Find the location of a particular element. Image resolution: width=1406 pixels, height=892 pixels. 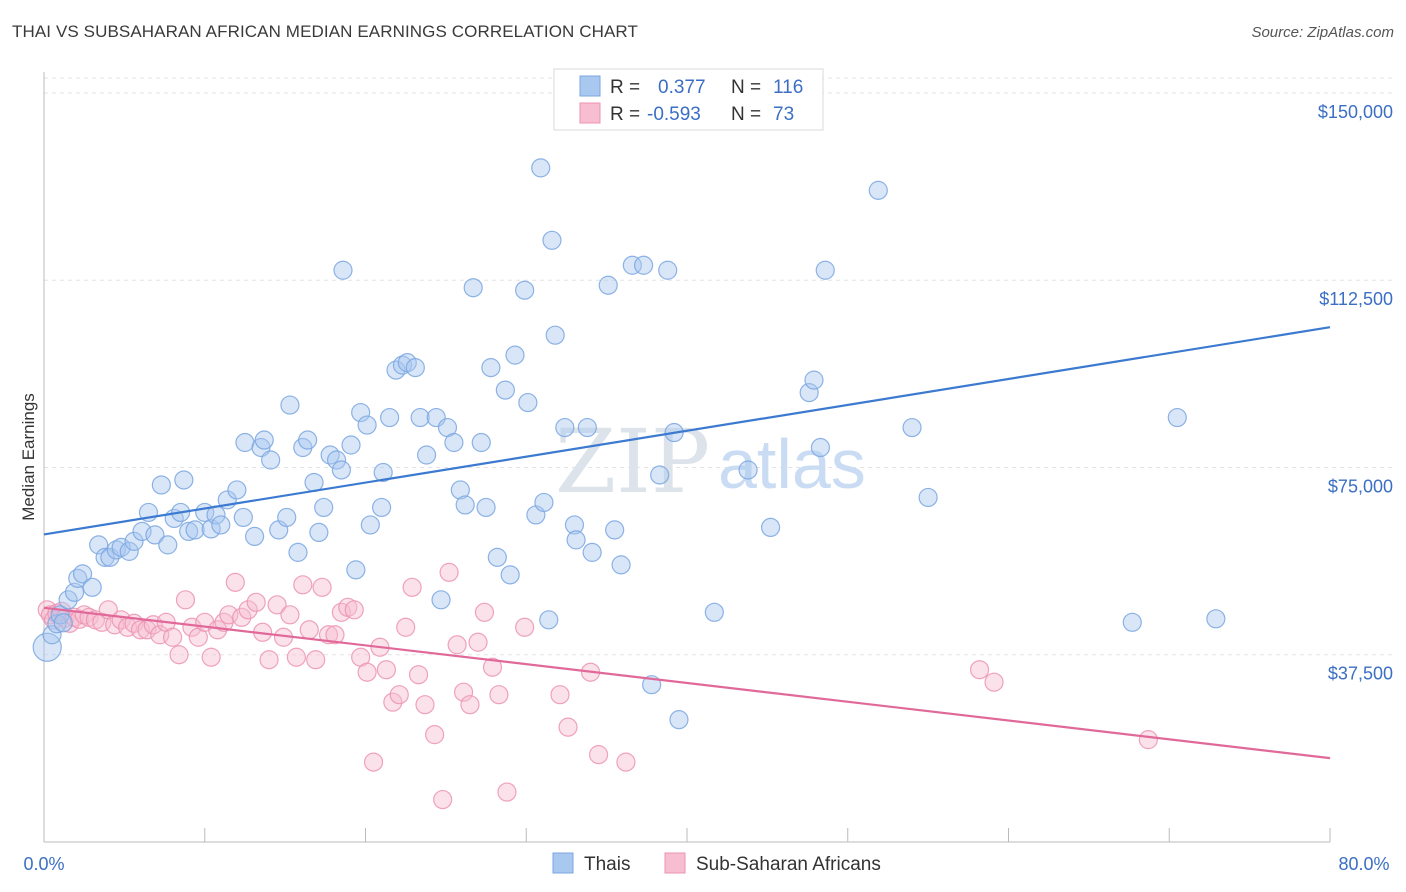

y-tick-label: $37,500 is located at coordinates (1360, 674).